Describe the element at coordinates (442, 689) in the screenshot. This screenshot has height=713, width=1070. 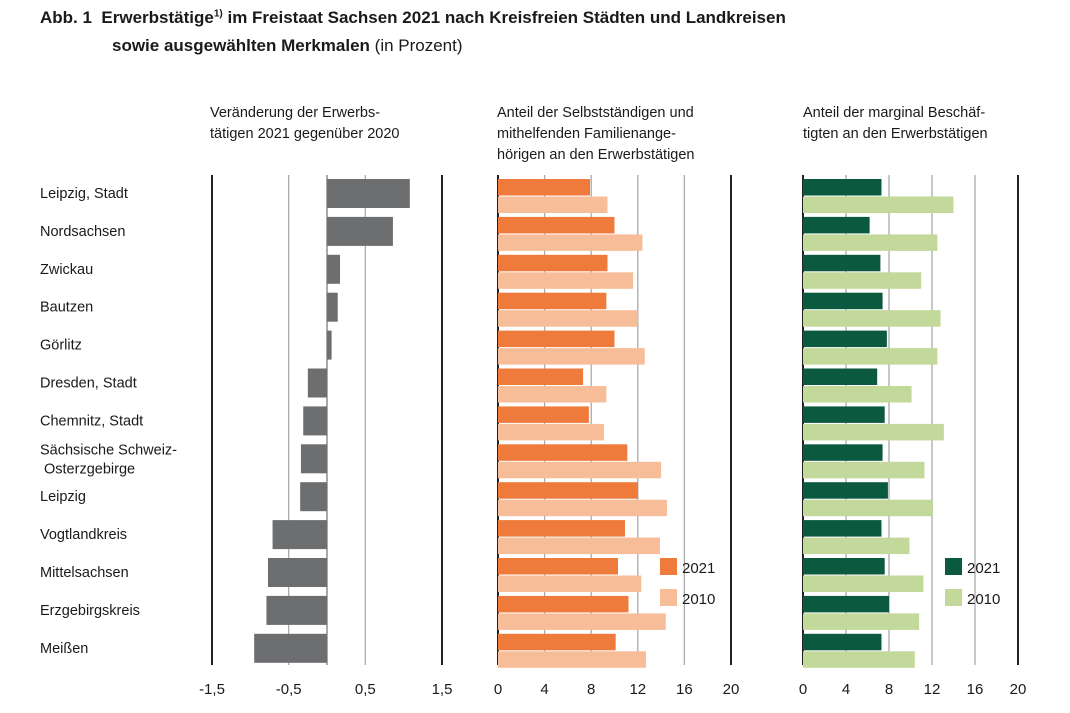
I see `x-tick-label: 1,5` at that location.